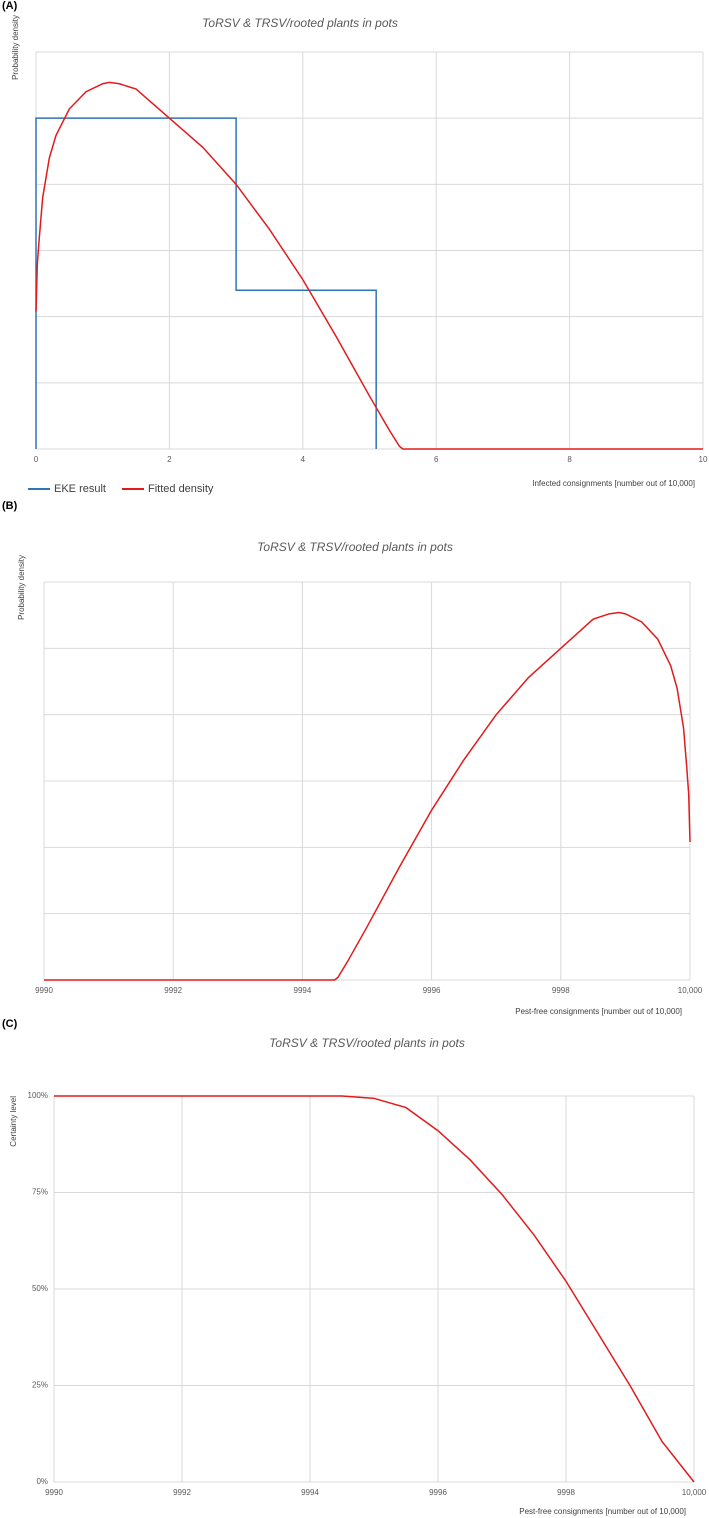 The height and width of the screenshot is (1518, 709). What do you see at coordinates (10, 506) in the screenshot?
I see `panel-label: (B)` at bounding box center [10, 506].